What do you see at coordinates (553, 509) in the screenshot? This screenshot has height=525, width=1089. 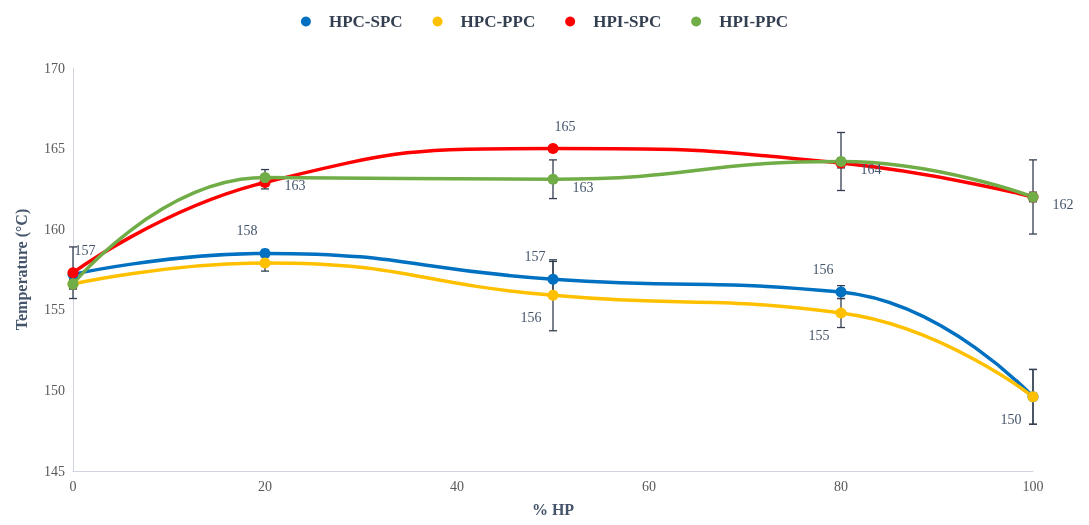 I see `x-axis-title: % HP` at bounding box center [553, 509].